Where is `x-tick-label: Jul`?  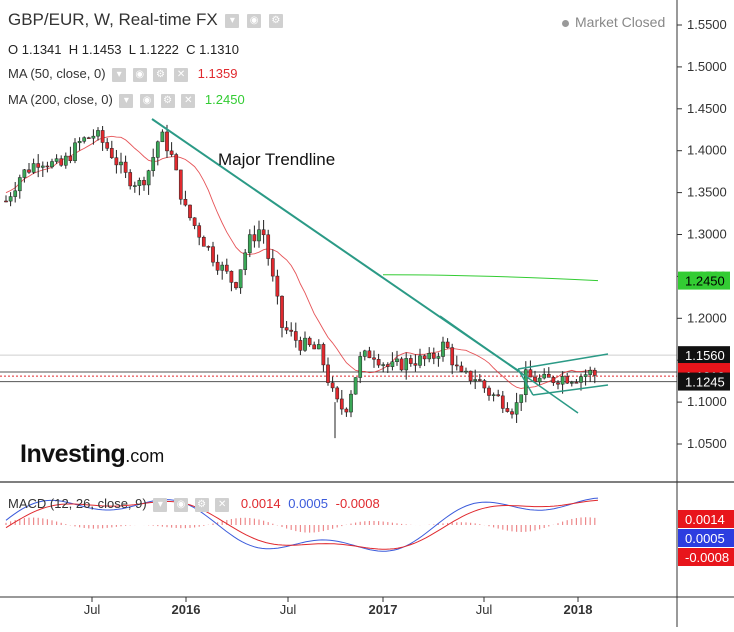 x-tick-label: Jul is located at coordinates (288, 609).